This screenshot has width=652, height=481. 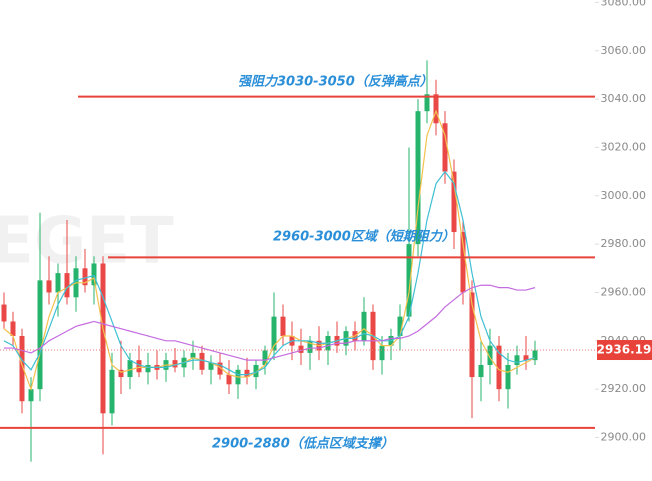 What do you see at coordinates (624, 436) in the screenshot?
I see `y-tick-label: 2900.00` at bounding box center [624, 436].